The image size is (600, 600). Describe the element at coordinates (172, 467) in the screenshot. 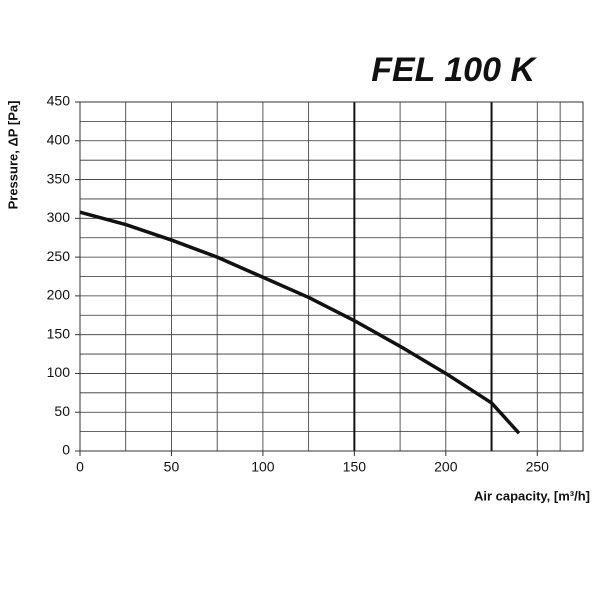

I see `x-tick-label: 50` at that location.